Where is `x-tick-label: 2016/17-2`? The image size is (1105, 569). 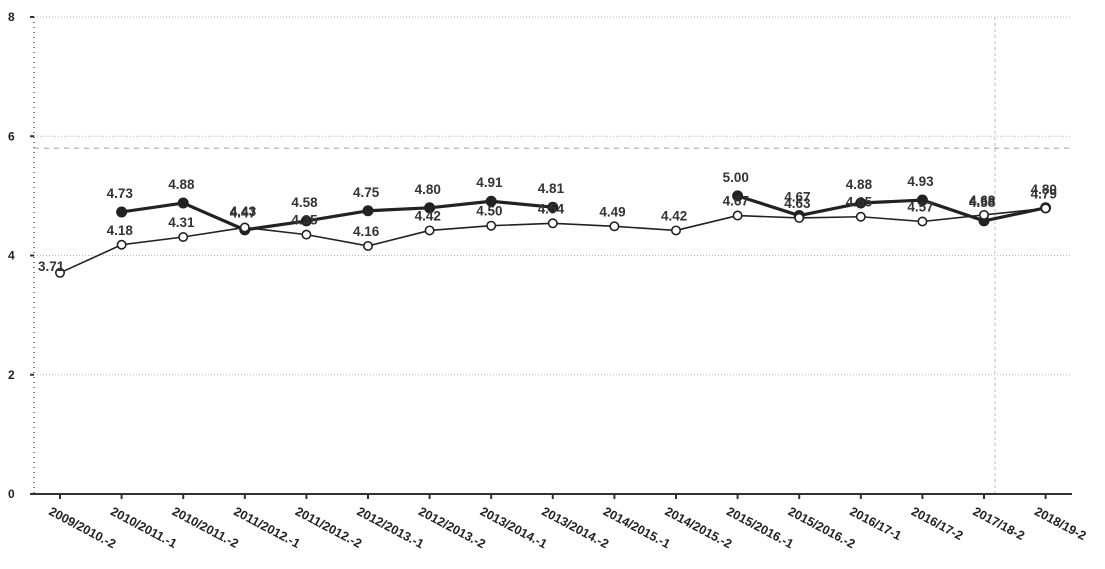
x-tick-label: 2016/17-2 is located at coordinates (937, 523).